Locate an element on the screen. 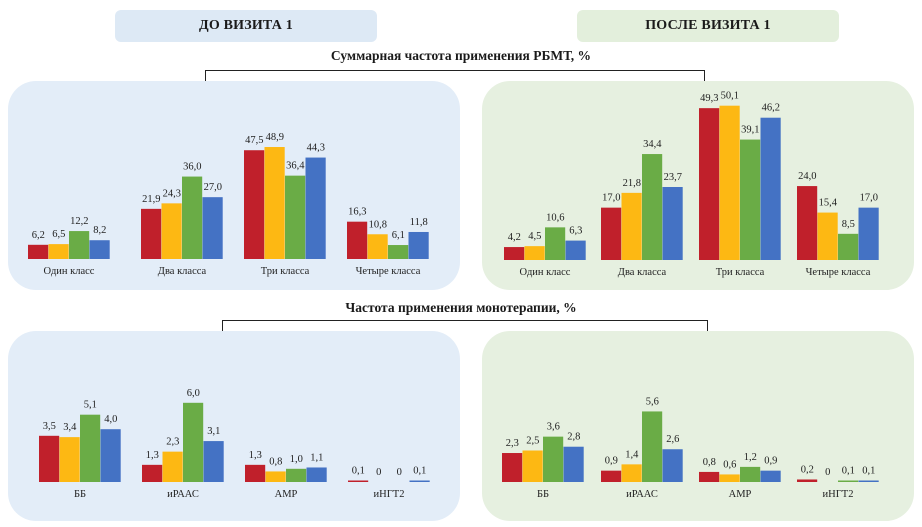 This screenshot has width=922, height=527. data-label: 6,5 is located at coordinates (58, 234).